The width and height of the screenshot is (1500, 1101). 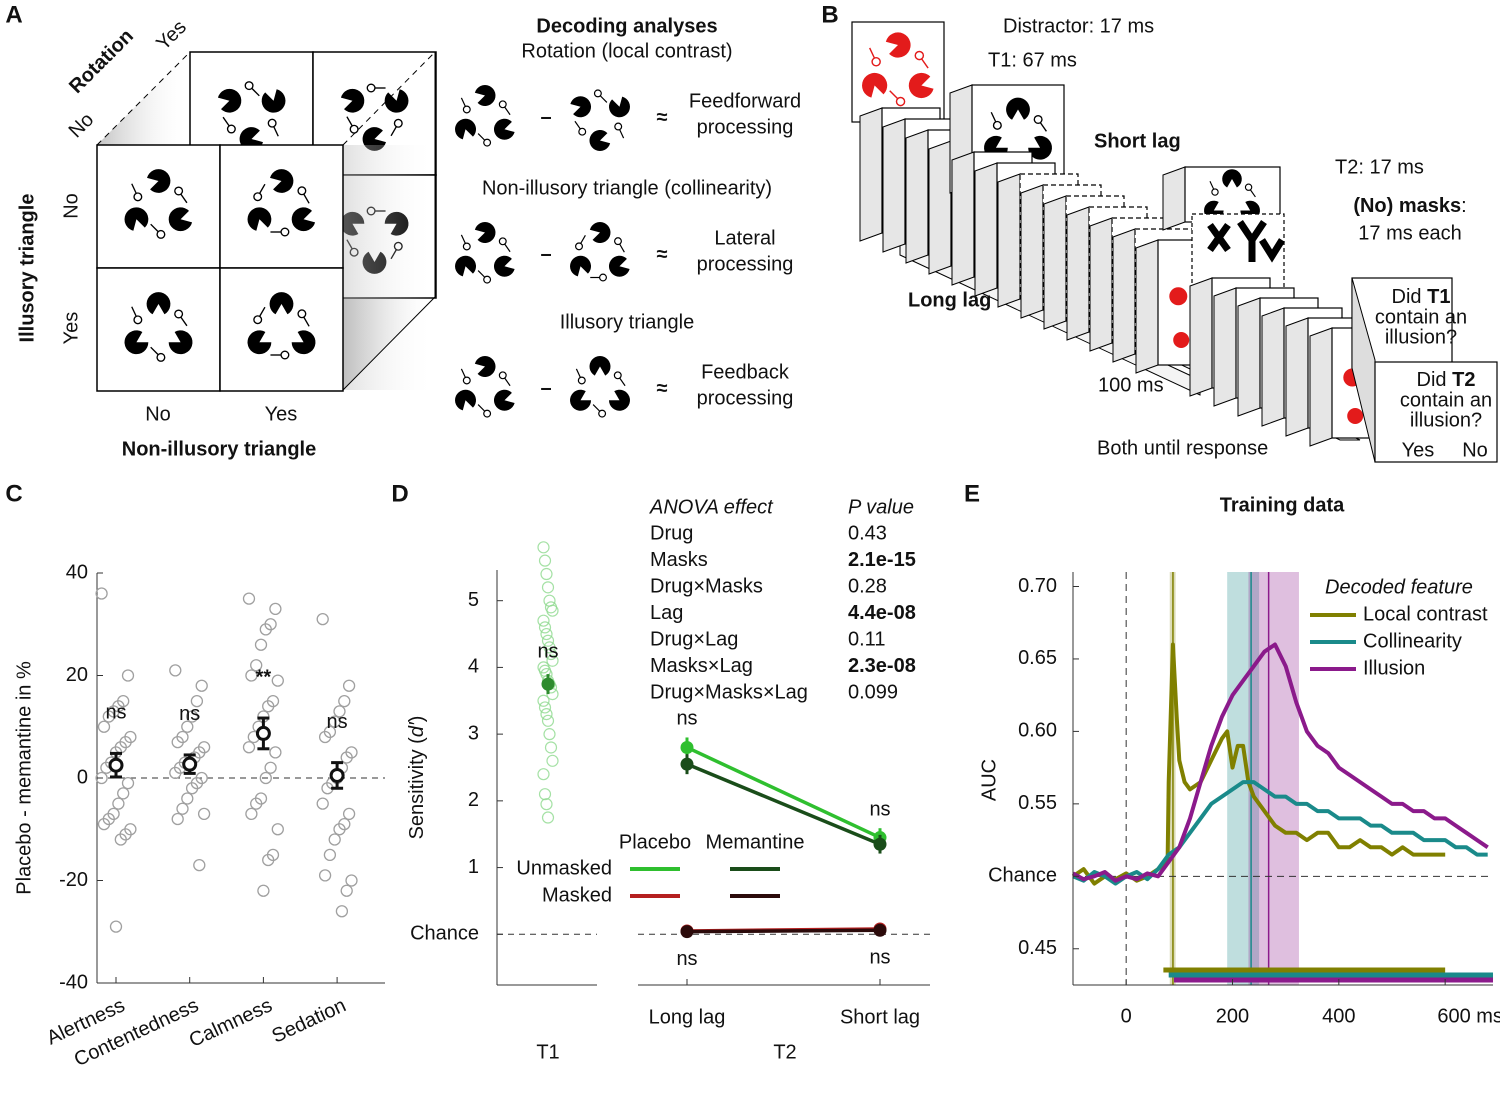 I want to click on panel-label: A, so click(x=13, y=14).